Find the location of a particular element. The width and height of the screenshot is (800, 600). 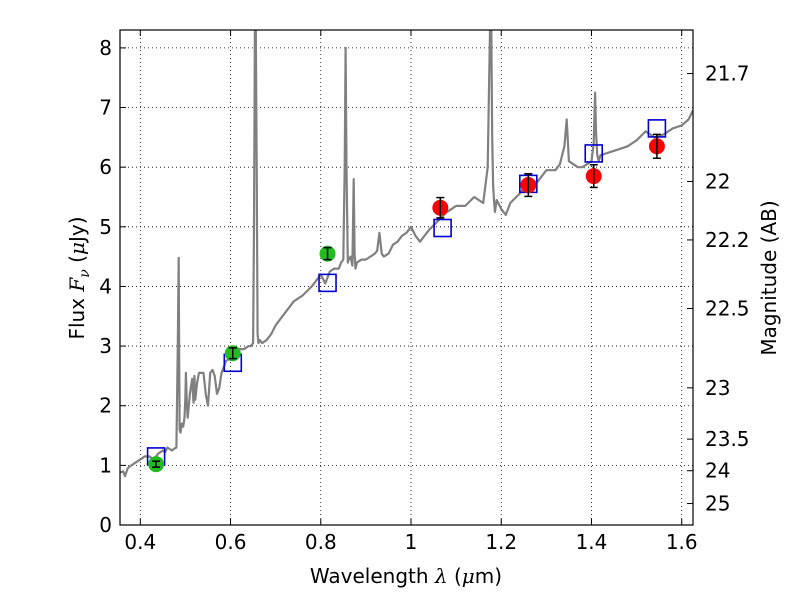

y-tick-label: 1 is located at coordinates (105, 465).